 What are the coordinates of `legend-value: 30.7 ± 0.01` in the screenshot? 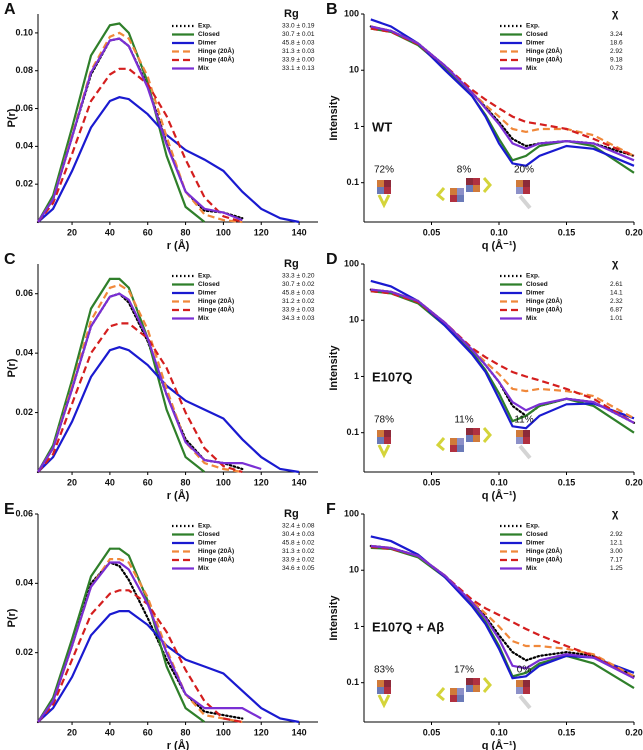 It's located at (298, 34).